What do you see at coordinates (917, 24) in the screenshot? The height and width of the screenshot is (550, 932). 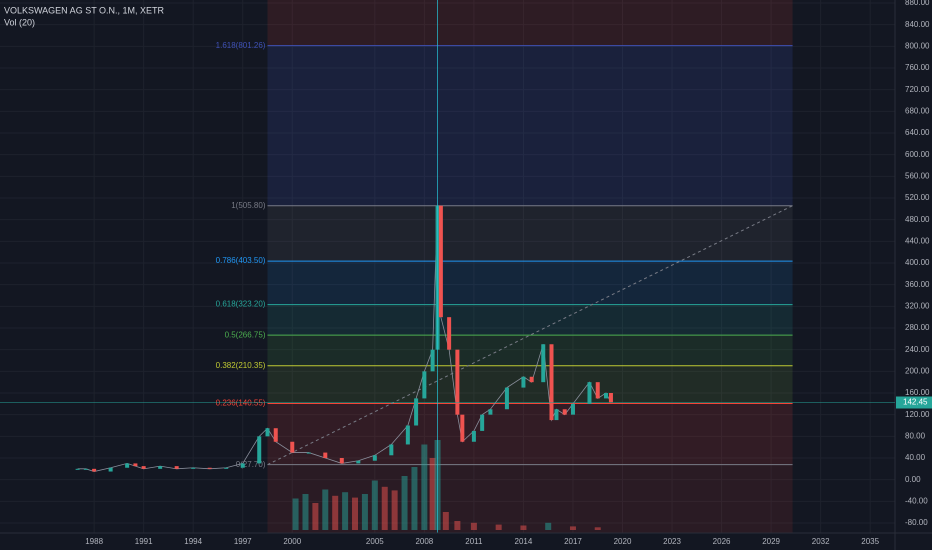 I see `y-tick-label: 840.00` at bounding box center [917, 24].